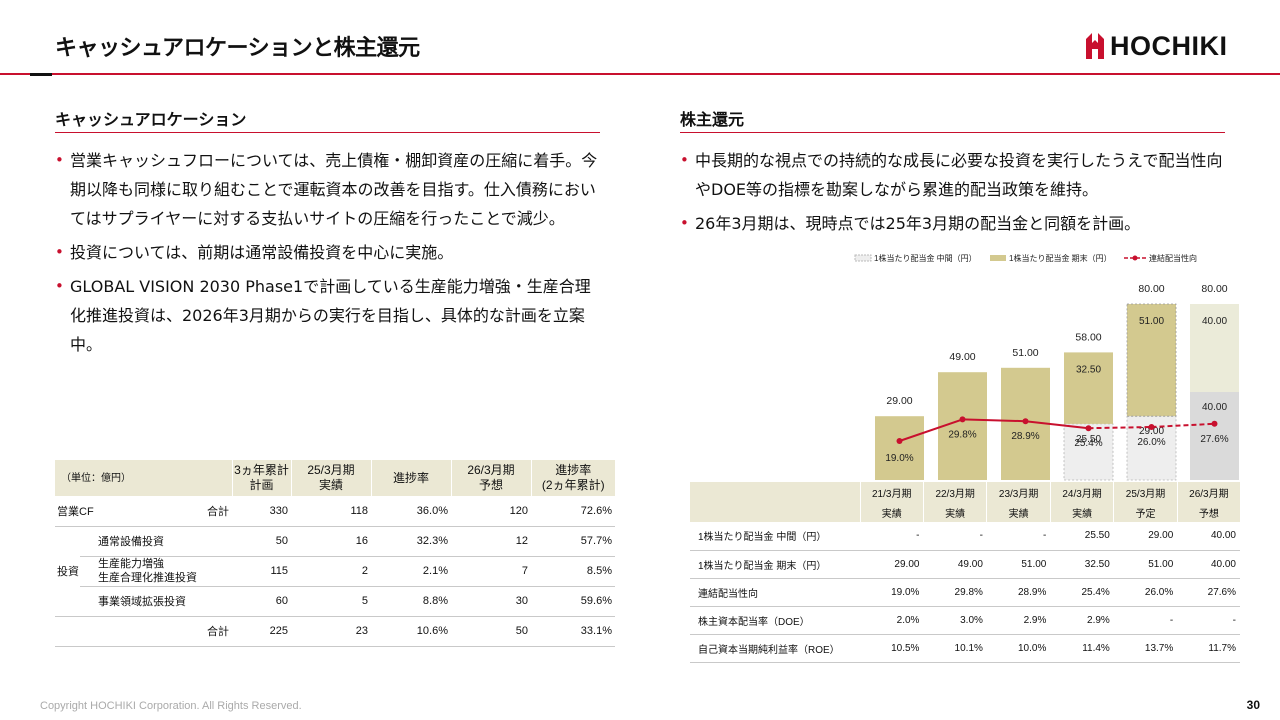 This screenshot has width=1280, height=720. Describe the element at coordinates (1135, 258) in the screenshot. I see `legend-marker-line` at that location.